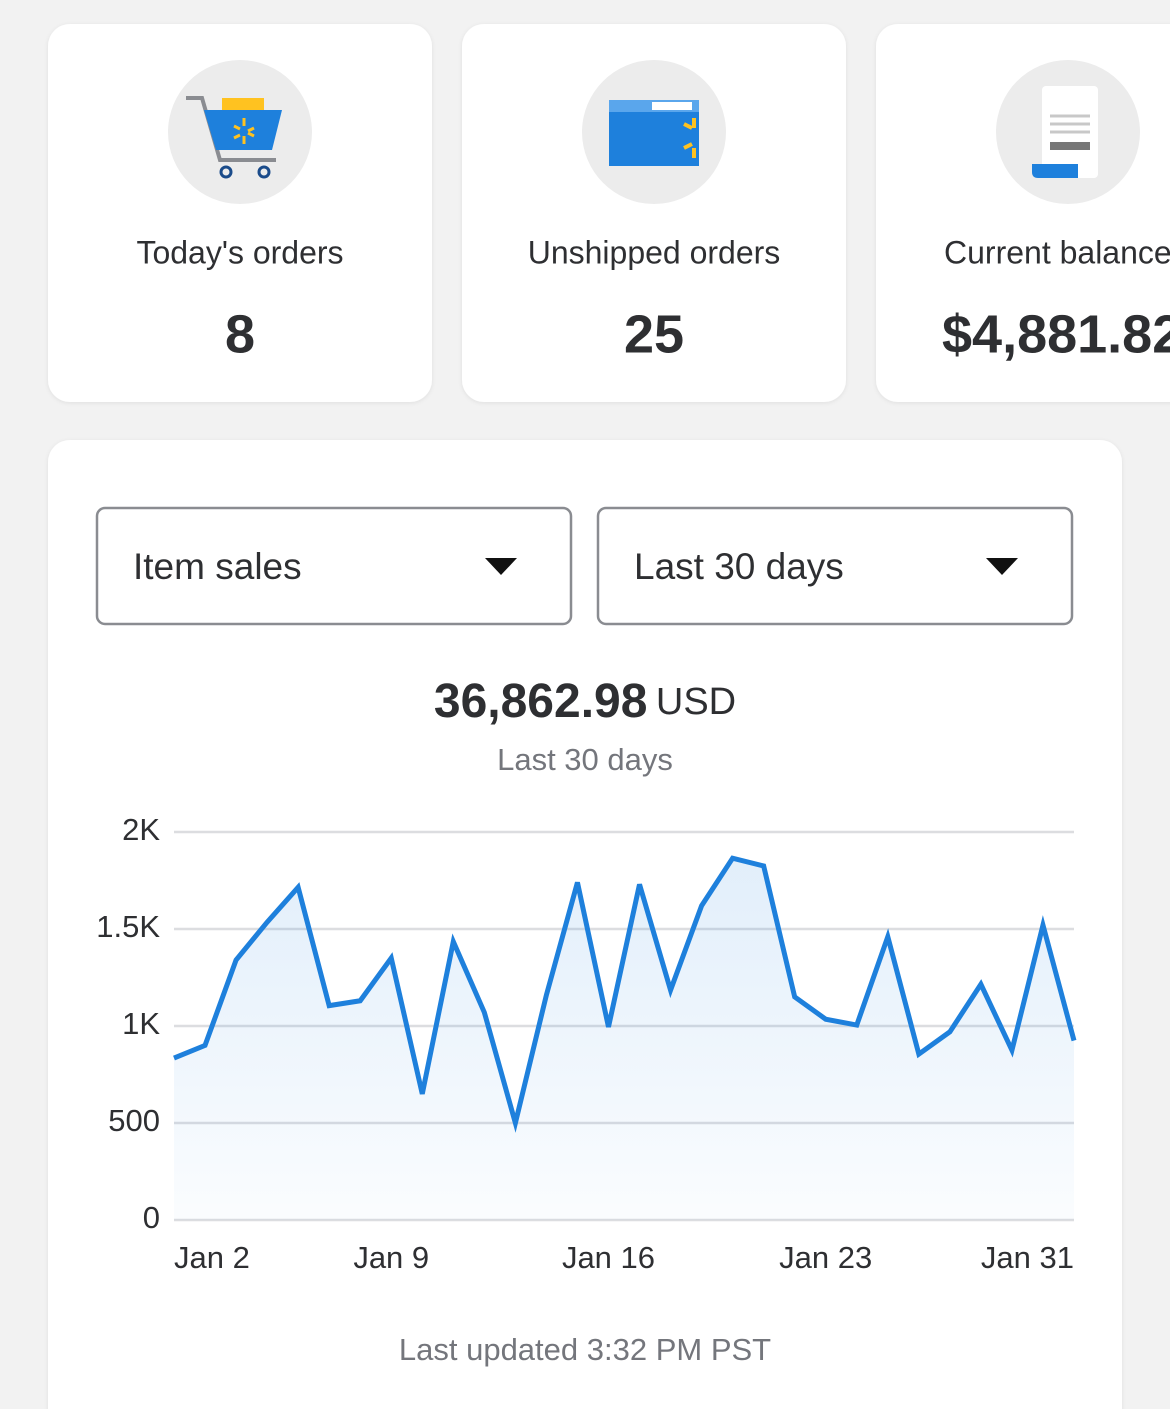 This screenshot has width=1170, height=1409. Describe the element at coordinates (608, 1257) in the screenshot. I see `x-tick-label: Jan 16` at that location.